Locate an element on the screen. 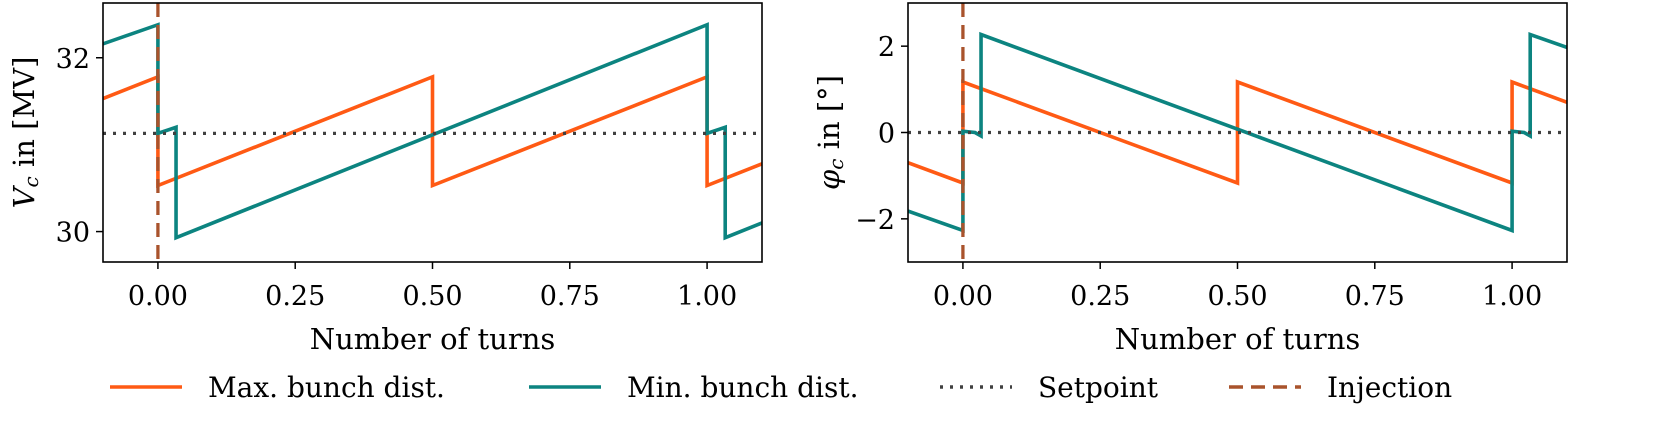 The height and width of the screenshot is (446, 1659). legend-item: Setpoint is located at coordinates (1049, 387).